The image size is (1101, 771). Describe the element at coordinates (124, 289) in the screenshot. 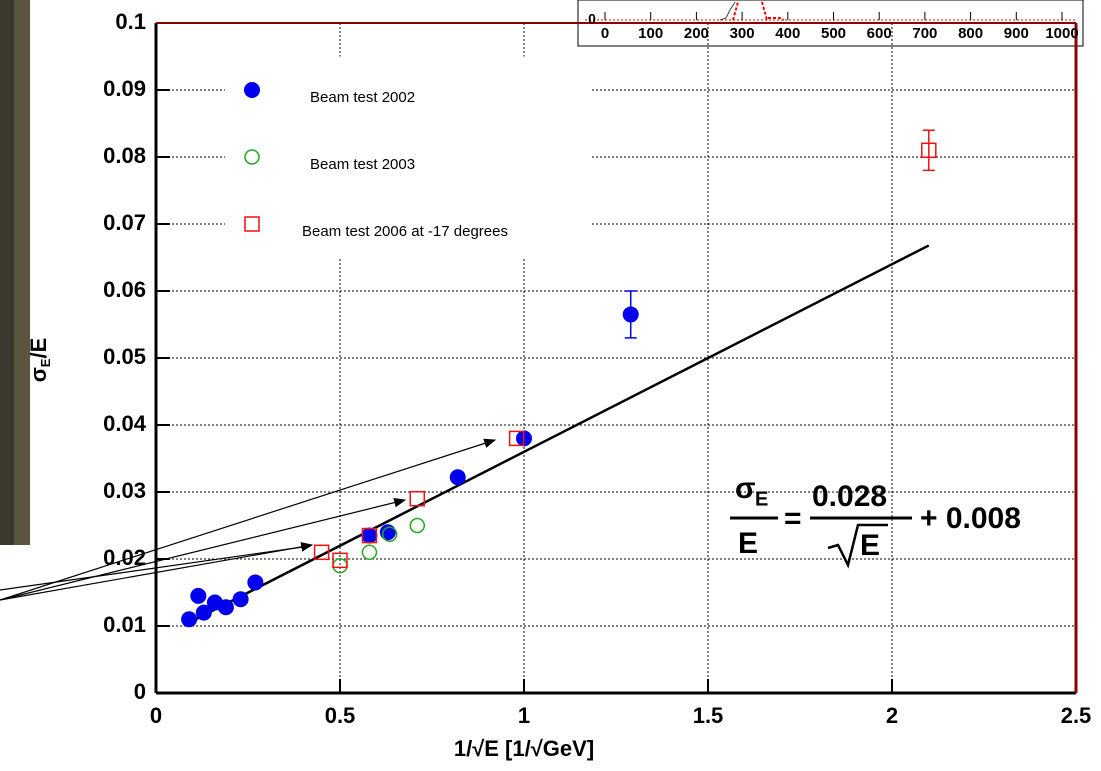

I see `y-tick-label: 0.06` at that location.